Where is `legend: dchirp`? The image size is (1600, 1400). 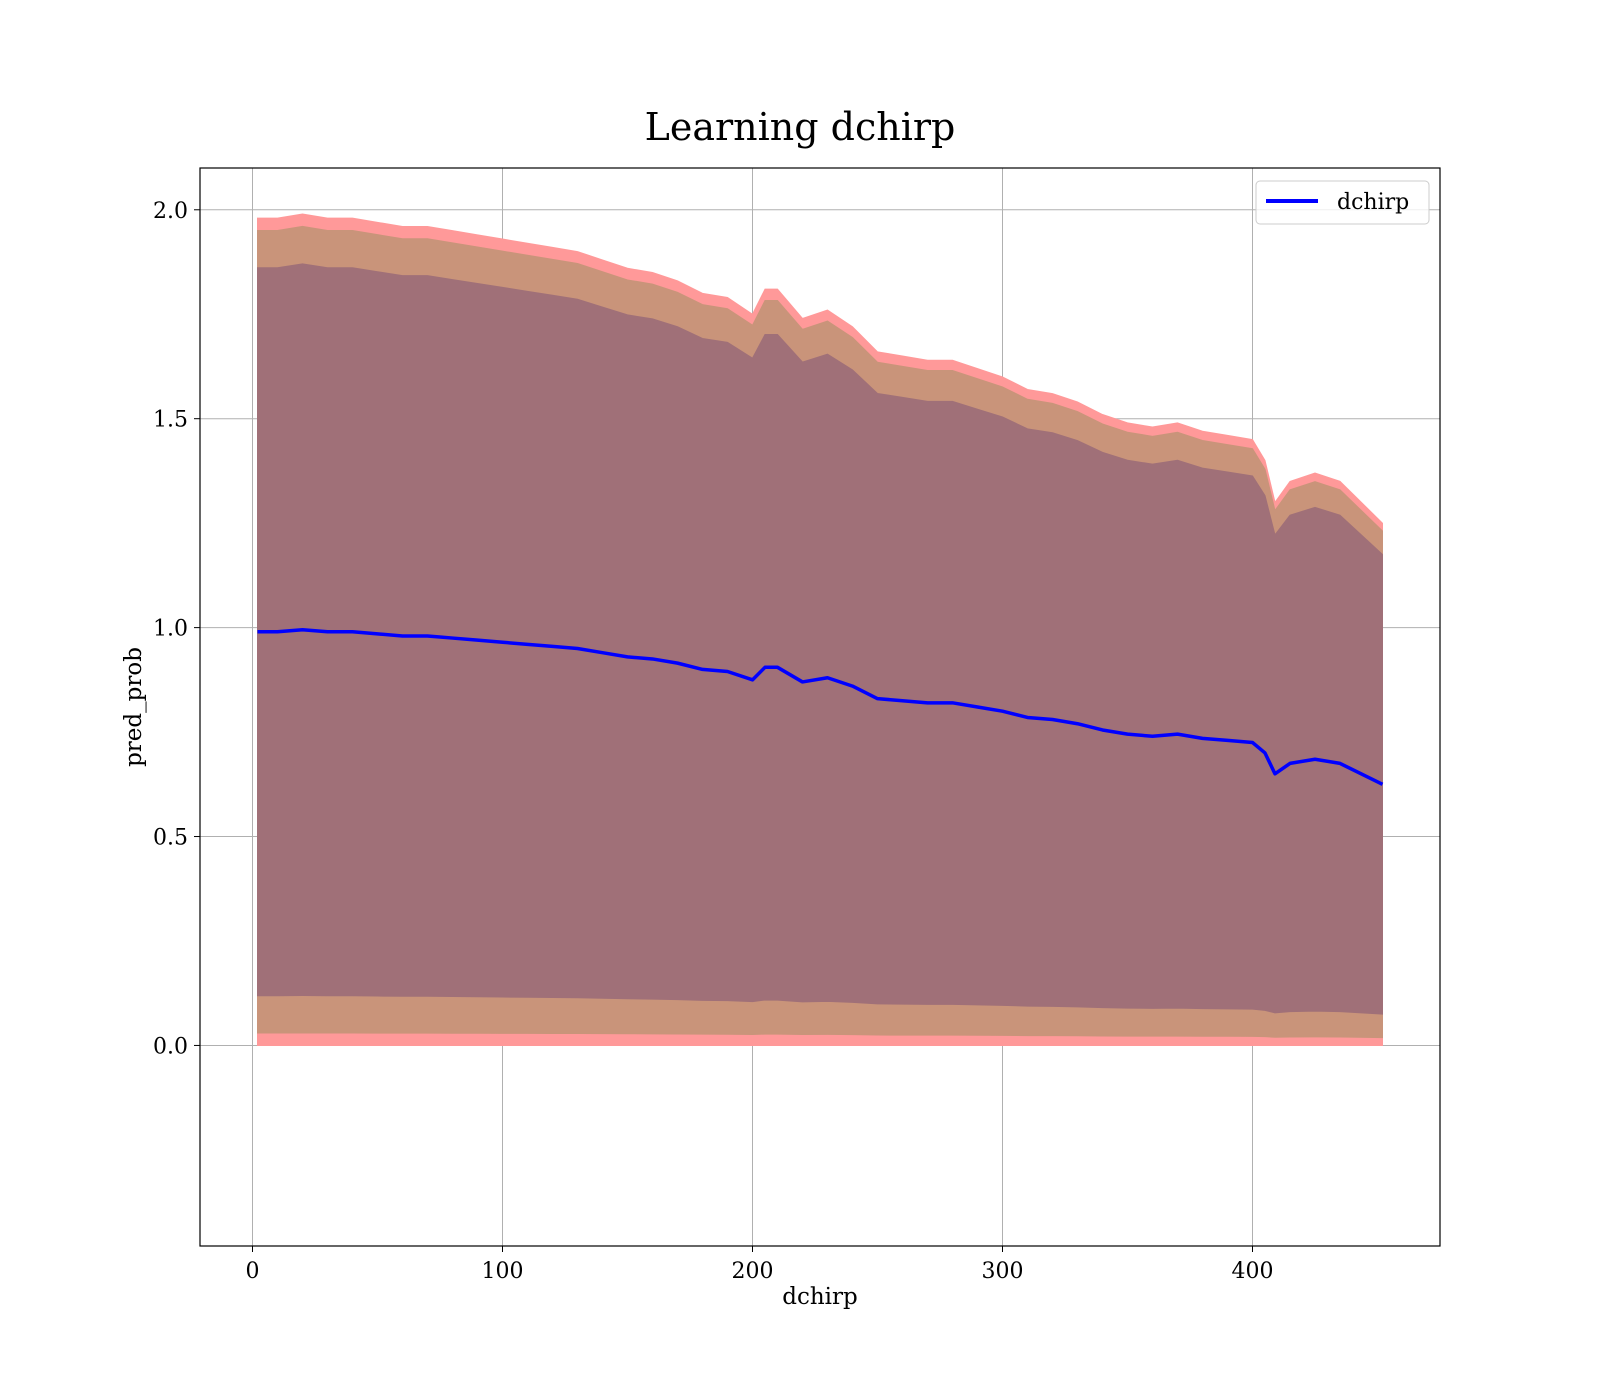 legend: dchirp is located at coordinates (1342, 202).